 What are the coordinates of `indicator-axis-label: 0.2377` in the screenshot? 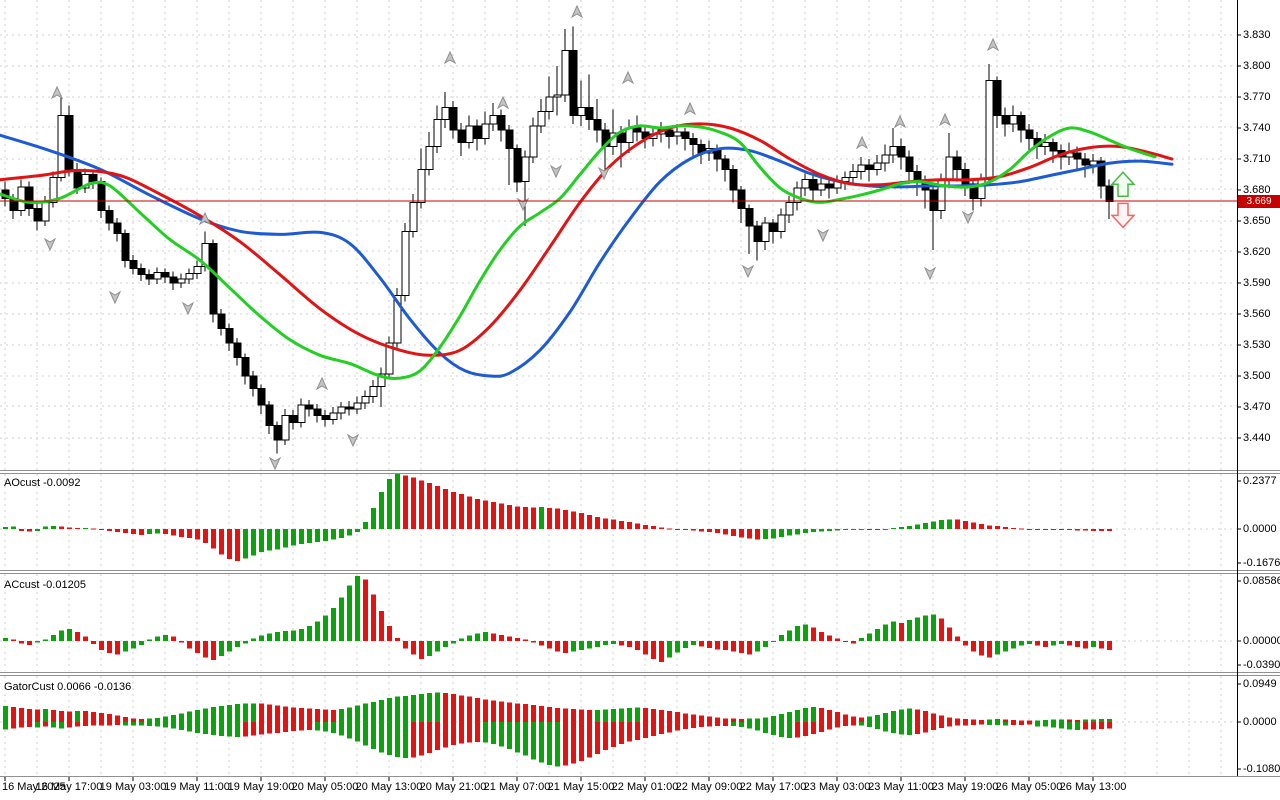 It's located at (1260, 481).